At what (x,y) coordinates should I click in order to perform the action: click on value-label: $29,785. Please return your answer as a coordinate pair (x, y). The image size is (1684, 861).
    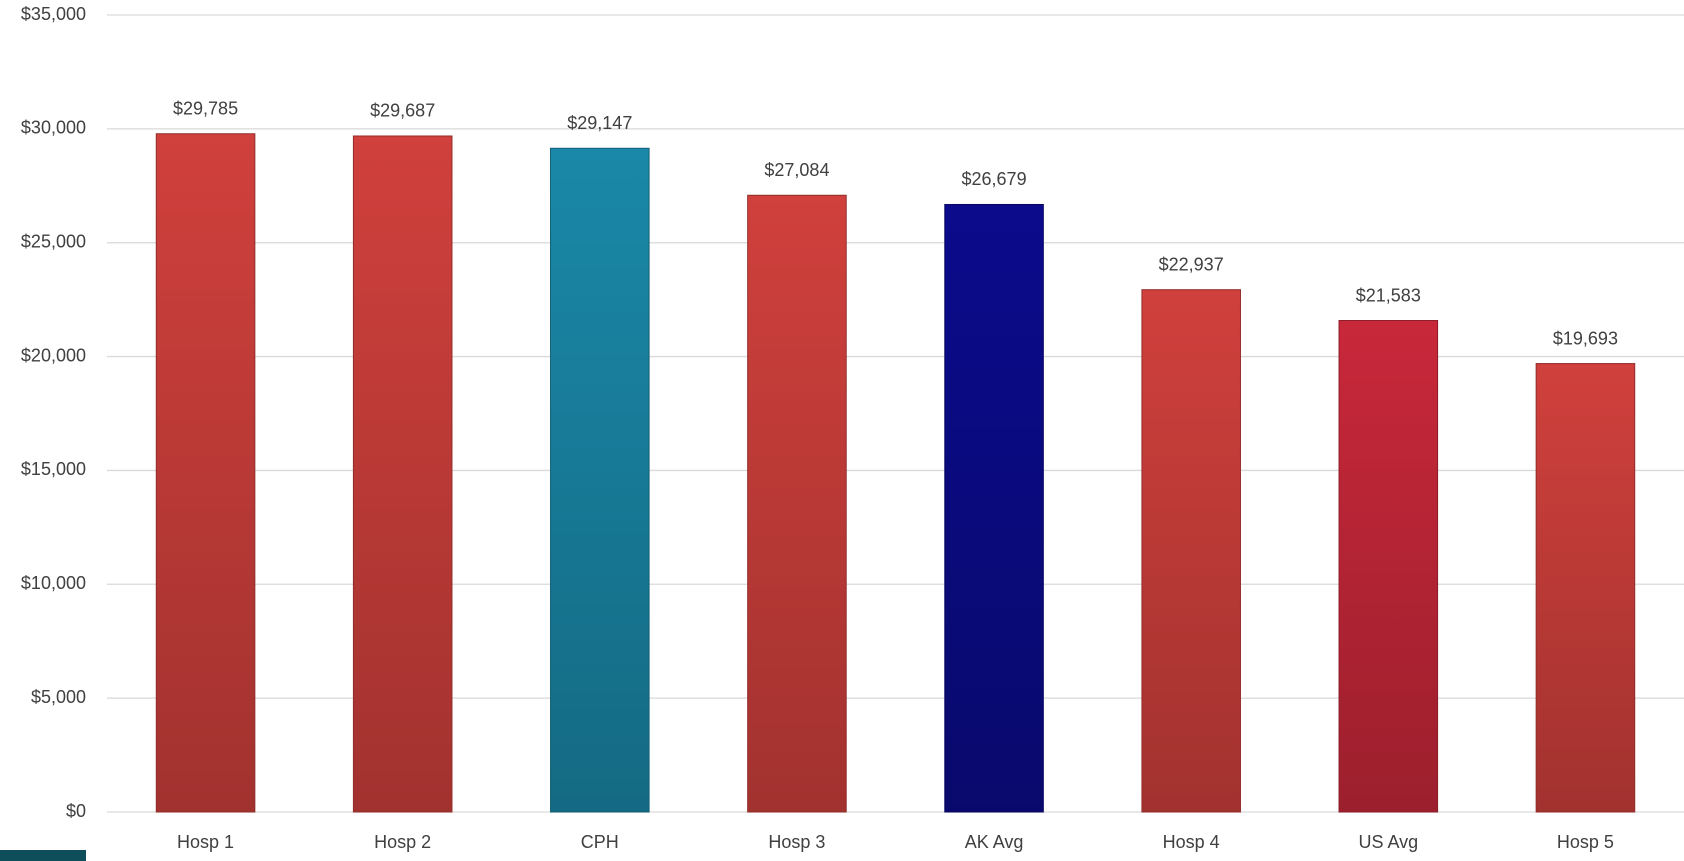
    Looking at the image, I should click on (205, 109).